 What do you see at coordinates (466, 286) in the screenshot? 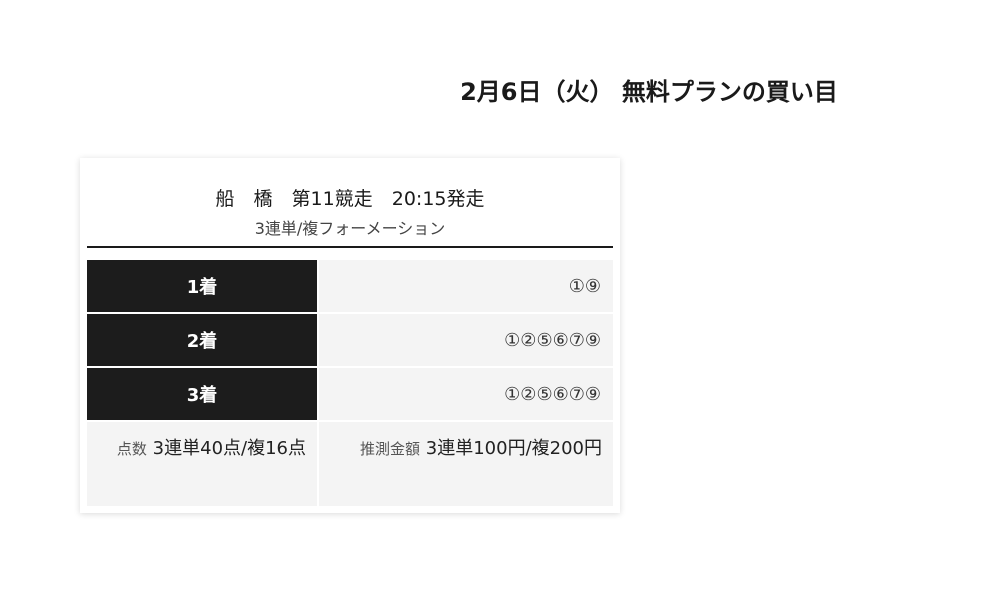
I see `place-numbers: ①⑨` at bounding box center [466, 286].